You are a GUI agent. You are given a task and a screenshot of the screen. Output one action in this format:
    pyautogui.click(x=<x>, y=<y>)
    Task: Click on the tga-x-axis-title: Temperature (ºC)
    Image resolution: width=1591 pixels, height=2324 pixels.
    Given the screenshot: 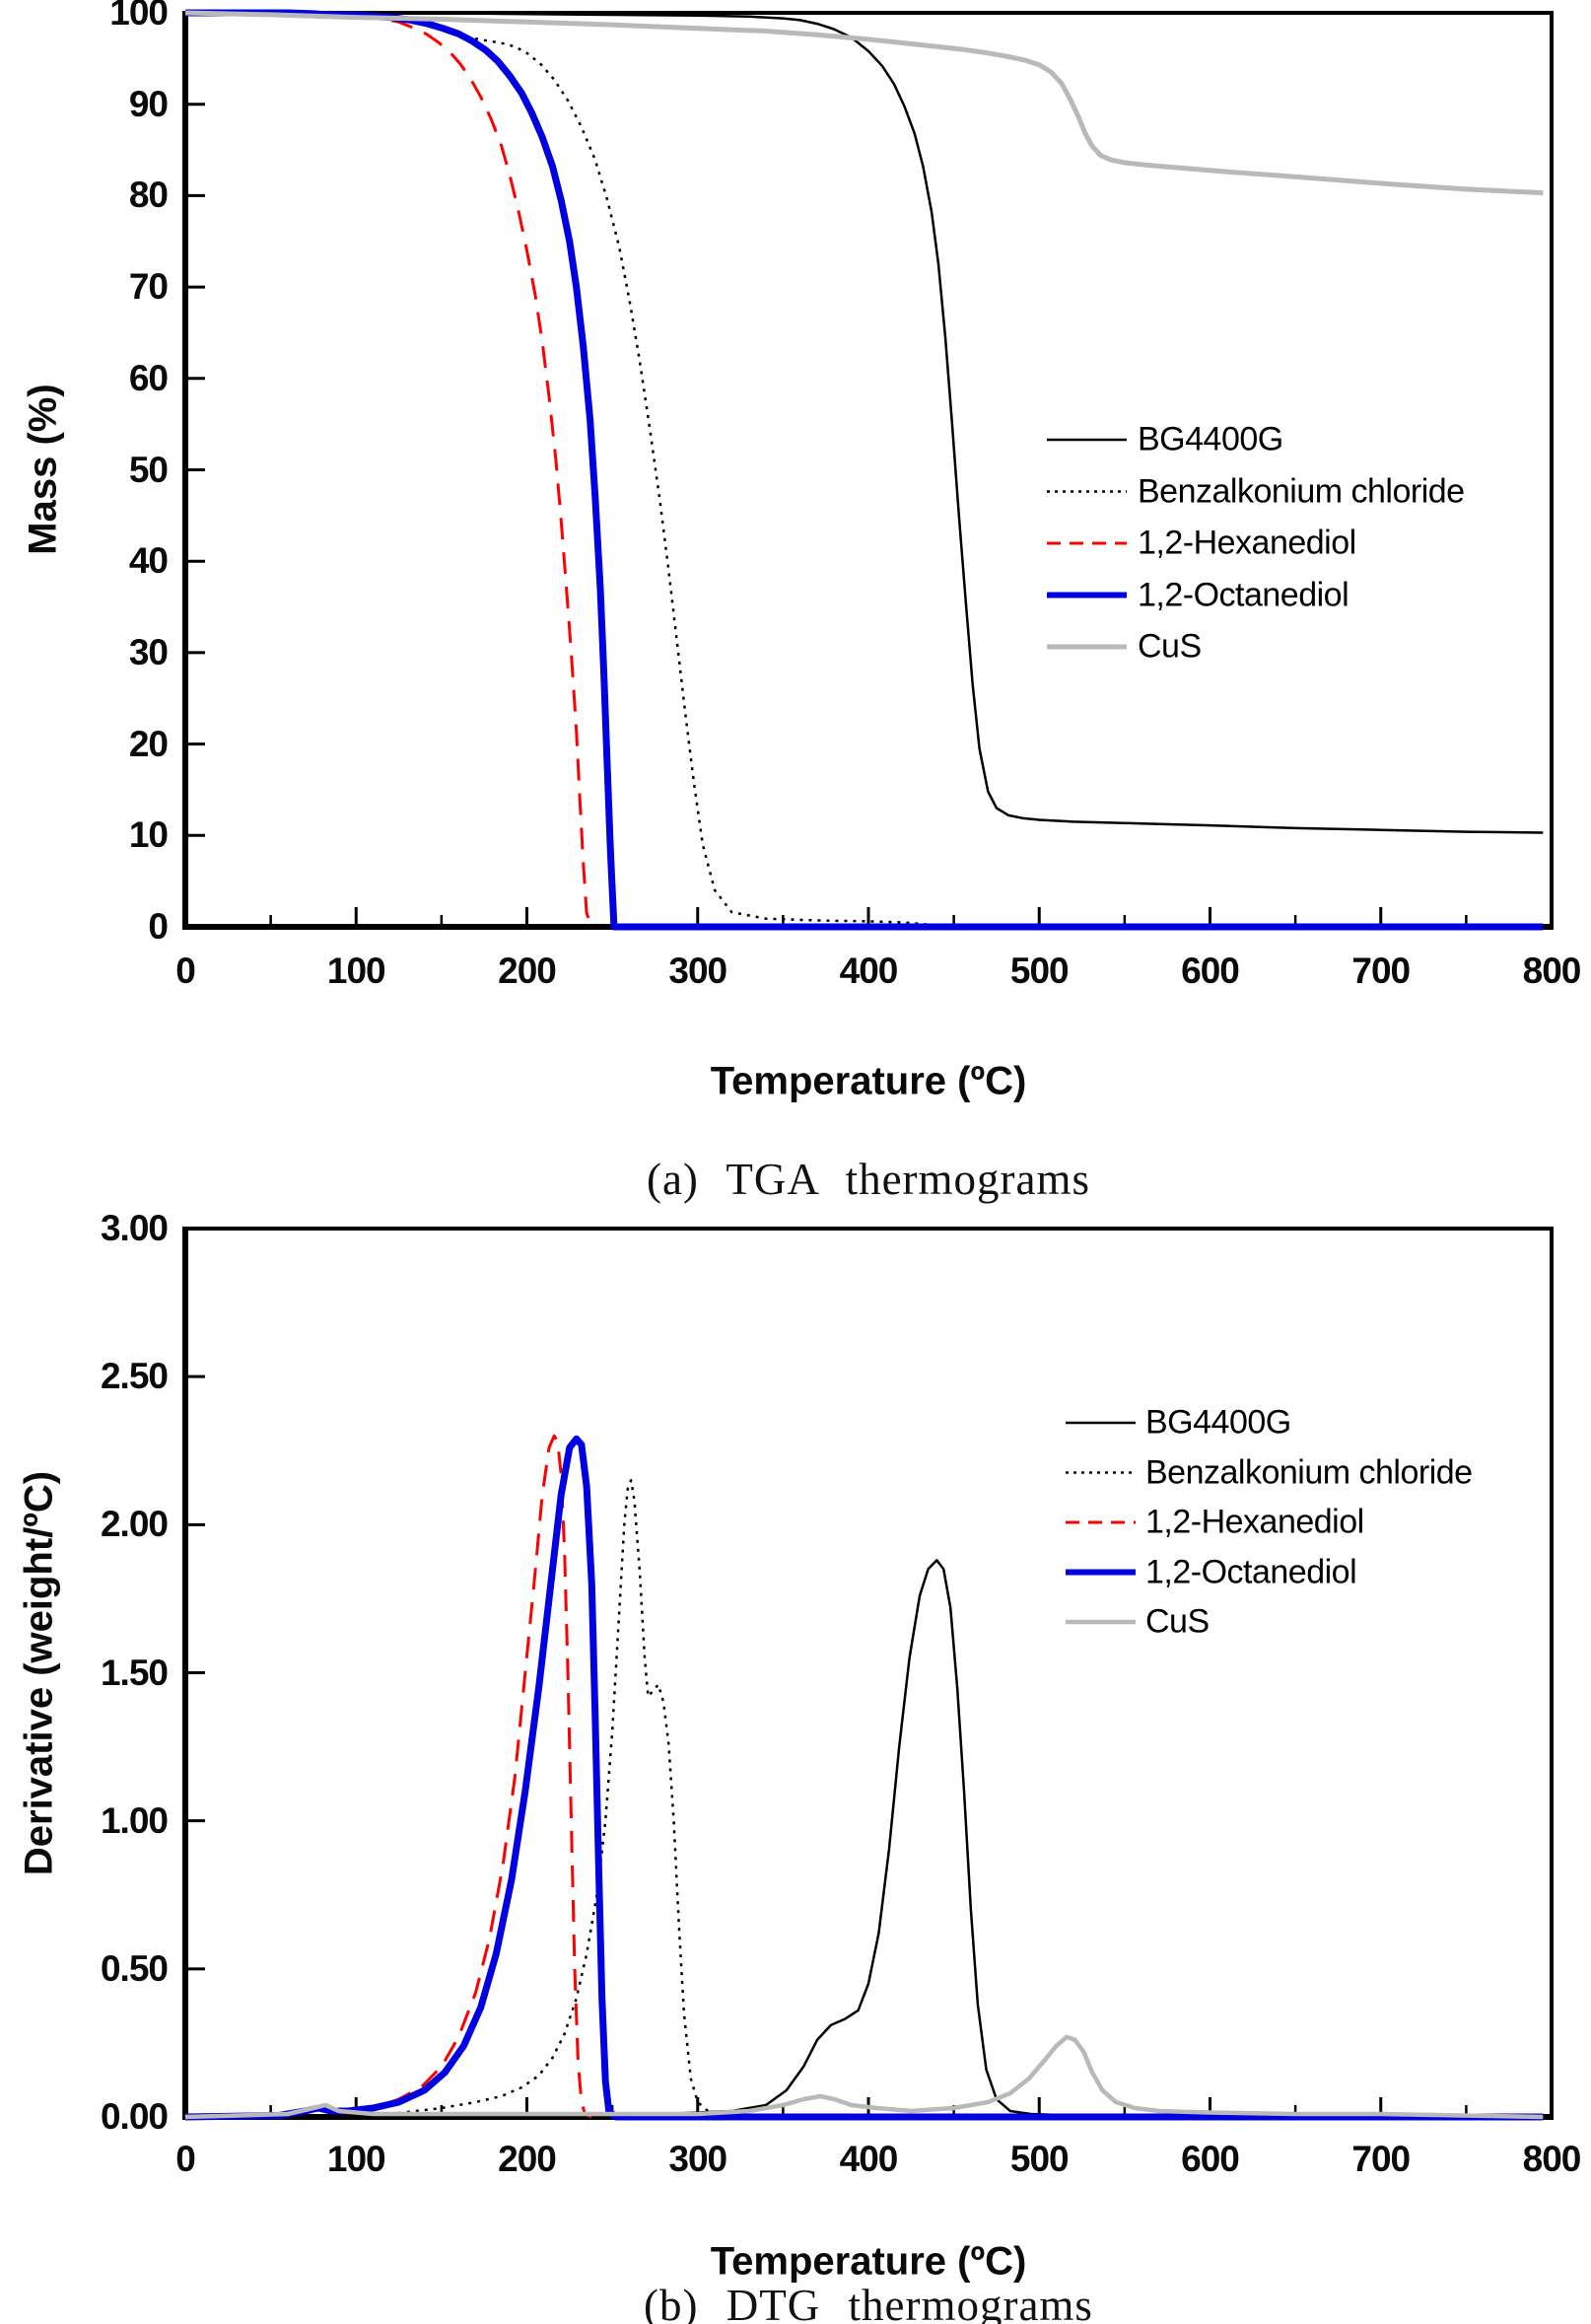 What is the action you would take?
    pyautogui.click(x=868, y=1081)
    